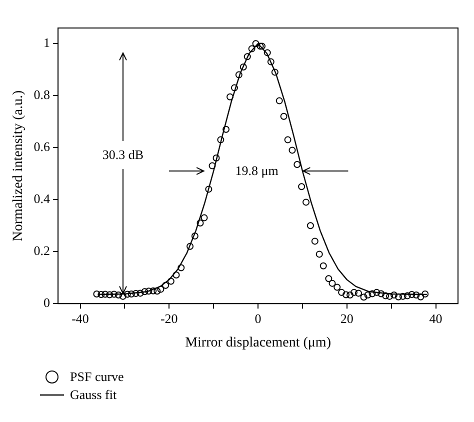 This screenshot has width=474, height=422. Describe the element at coordinates (80, 318) in the screenshot. I see `x-tick-label: -40` at that location.